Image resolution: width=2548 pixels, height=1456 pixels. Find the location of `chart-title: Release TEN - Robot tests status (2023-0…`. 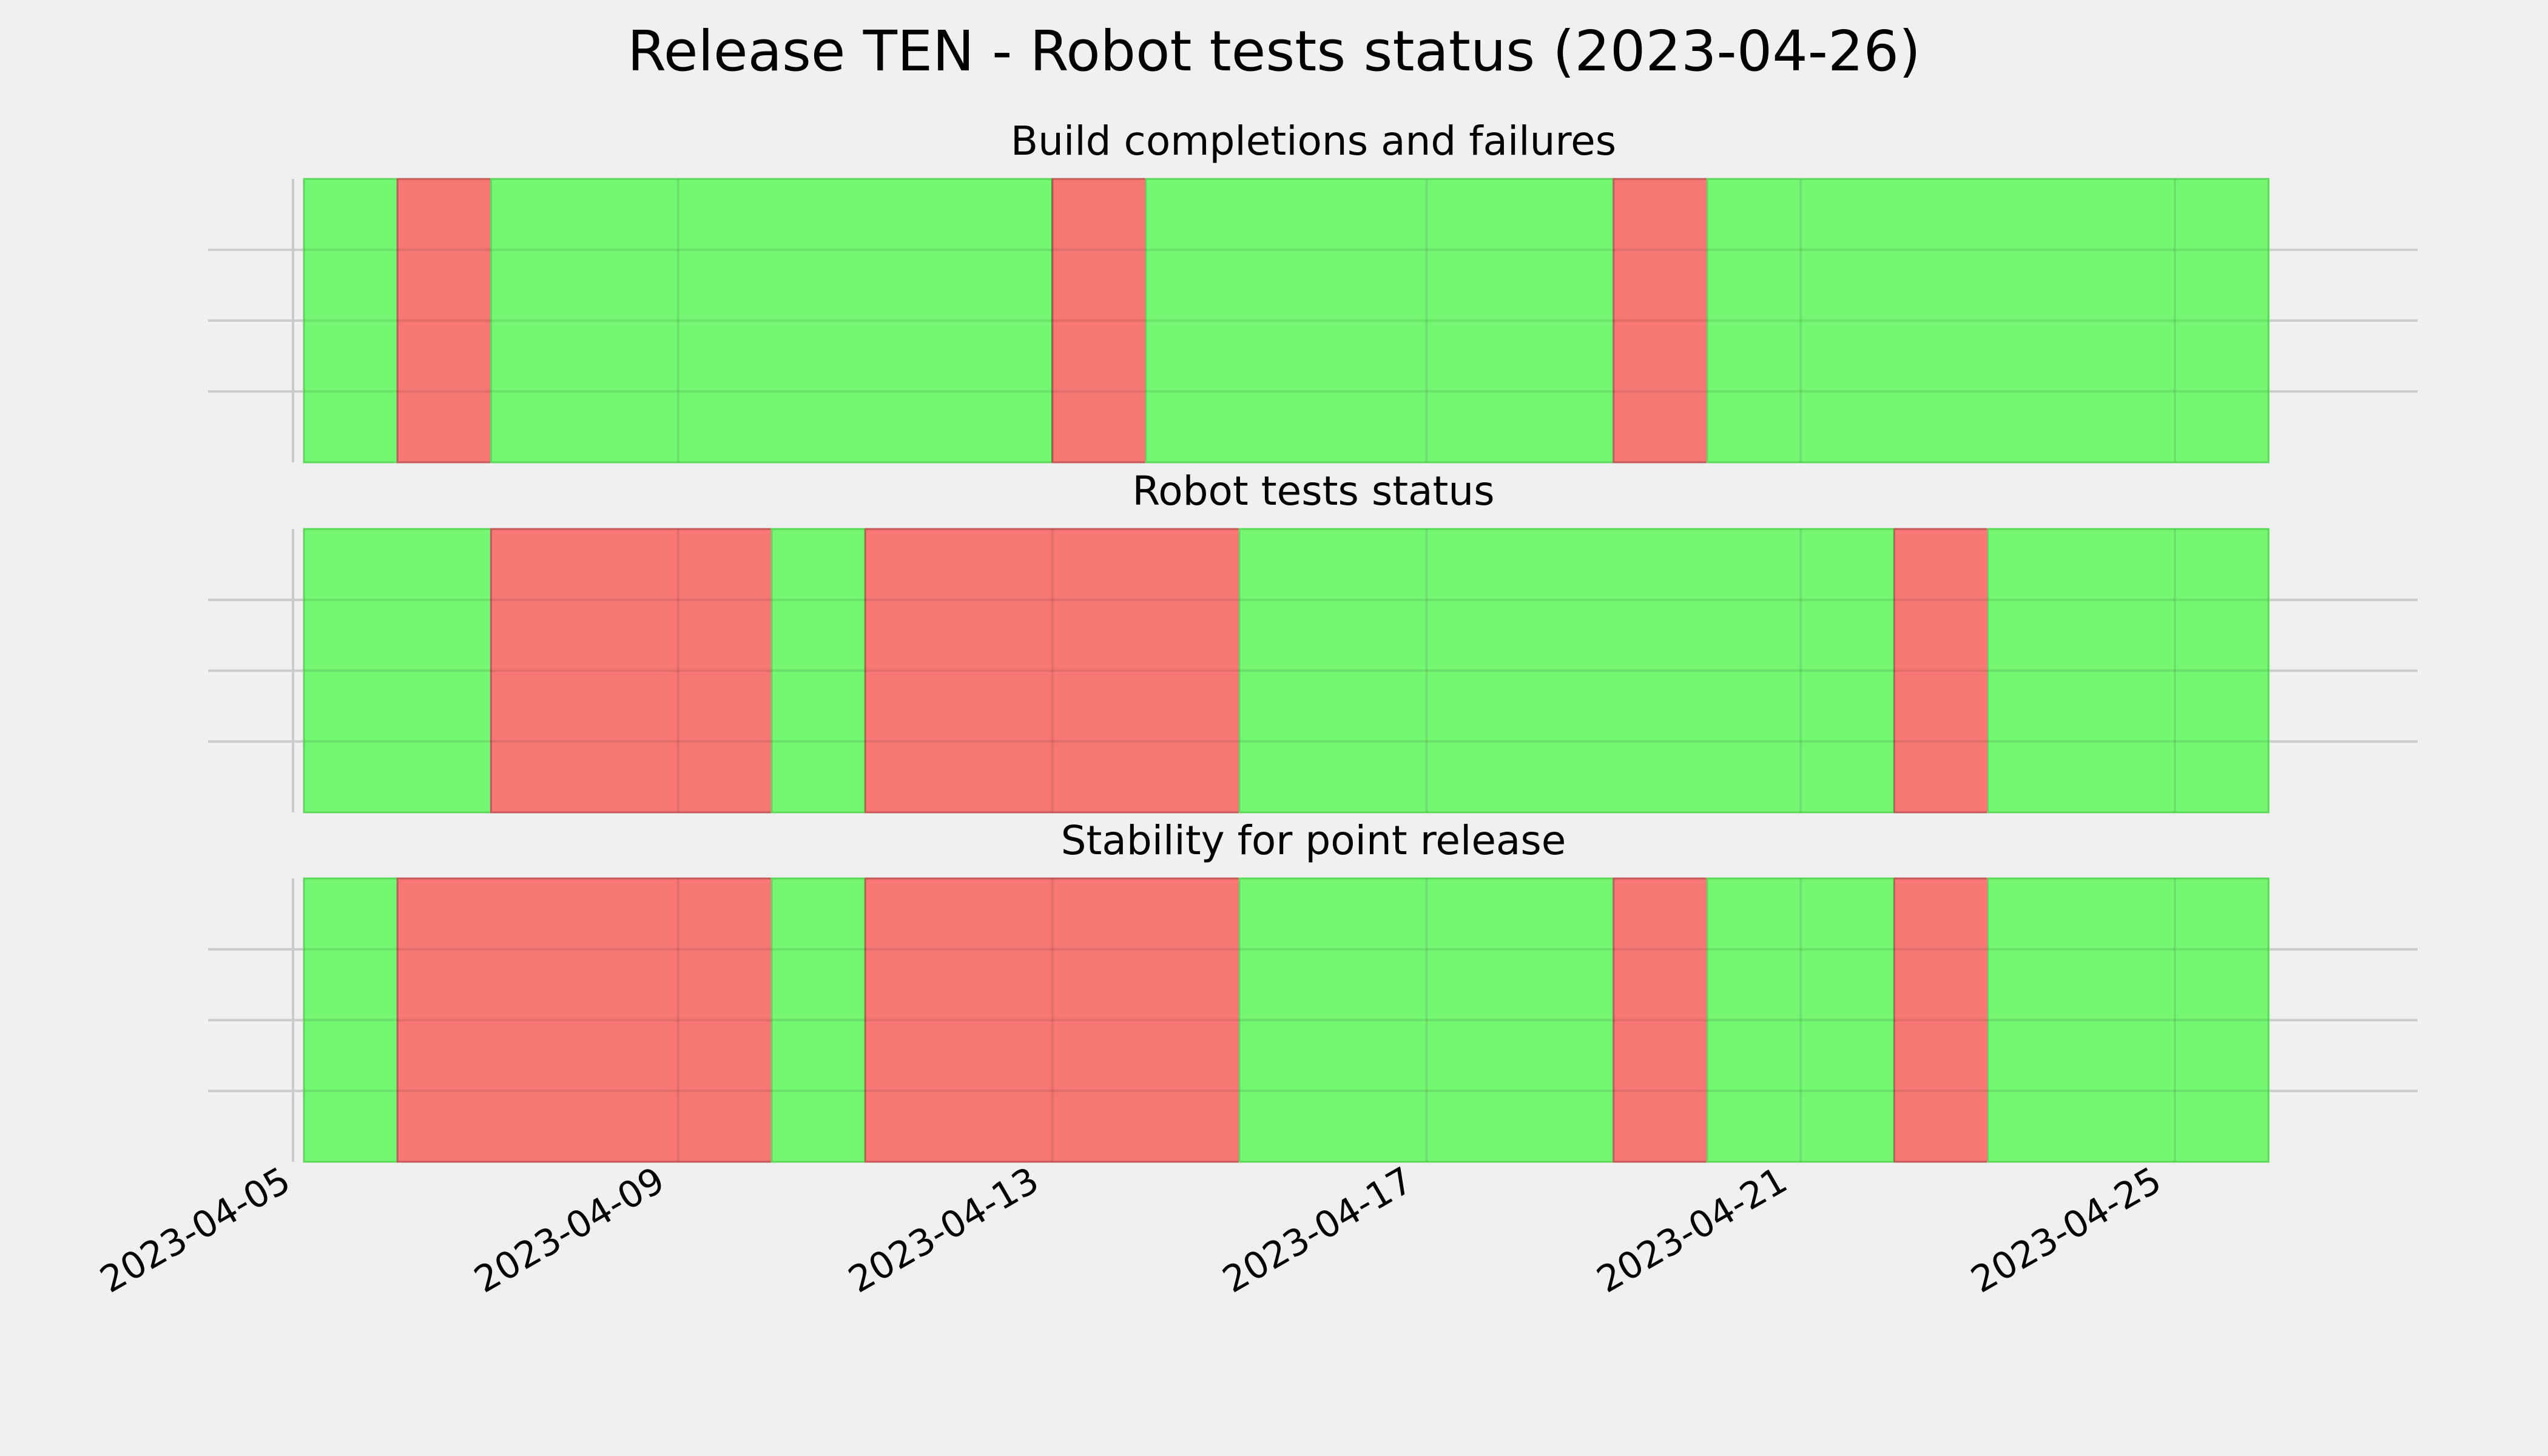

chart-title: Release TEN - Robot tests status (2023-0… is located at coordinates (1274, 51).